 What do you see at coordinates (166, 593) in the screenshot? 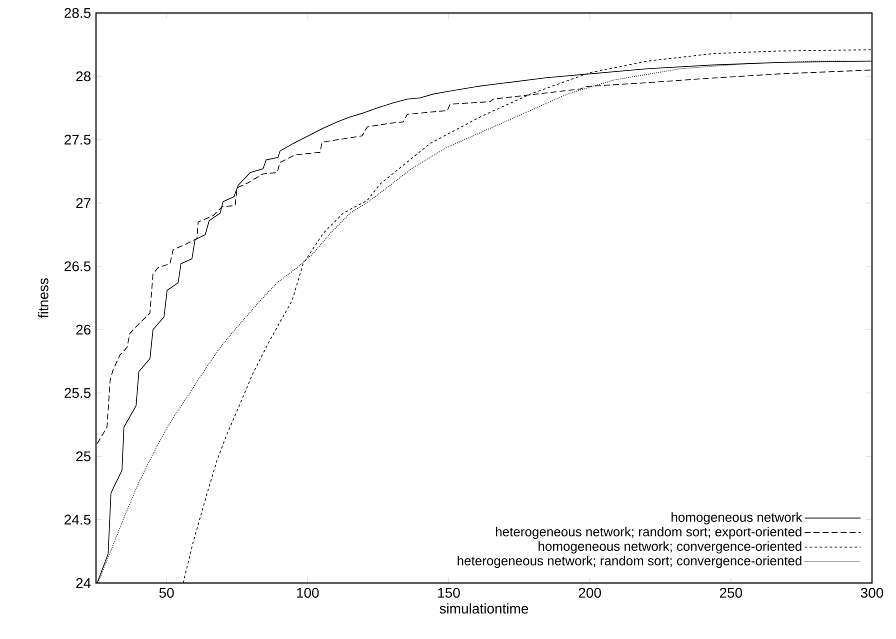
I see `x-tick-label: 50` at bounding box center [166, 593].